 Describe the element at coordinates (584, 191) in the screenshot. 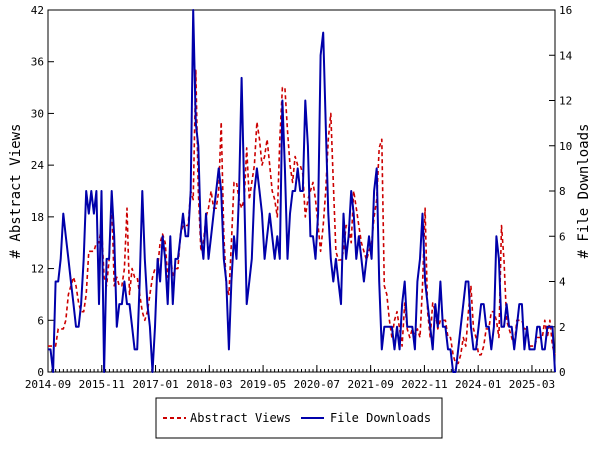

I see `right-axis-title: # File Downloads` at that location.